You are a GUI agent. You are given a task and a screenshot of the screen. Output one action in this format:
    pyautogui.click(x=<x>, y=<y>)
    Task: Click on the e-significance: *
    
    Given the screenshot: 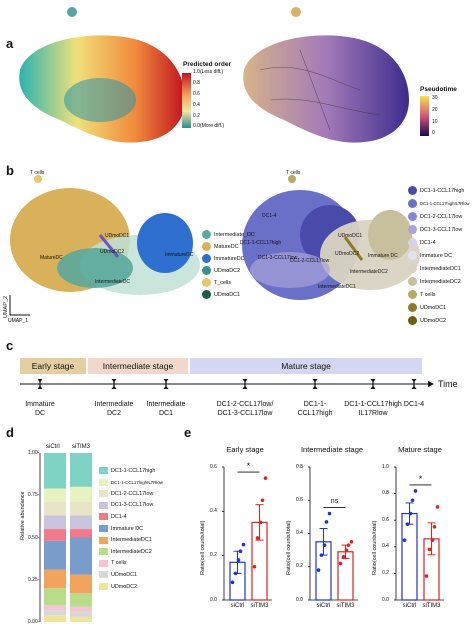 What is the action you would take?
    pyautogui.click(x=420, y=478)
    